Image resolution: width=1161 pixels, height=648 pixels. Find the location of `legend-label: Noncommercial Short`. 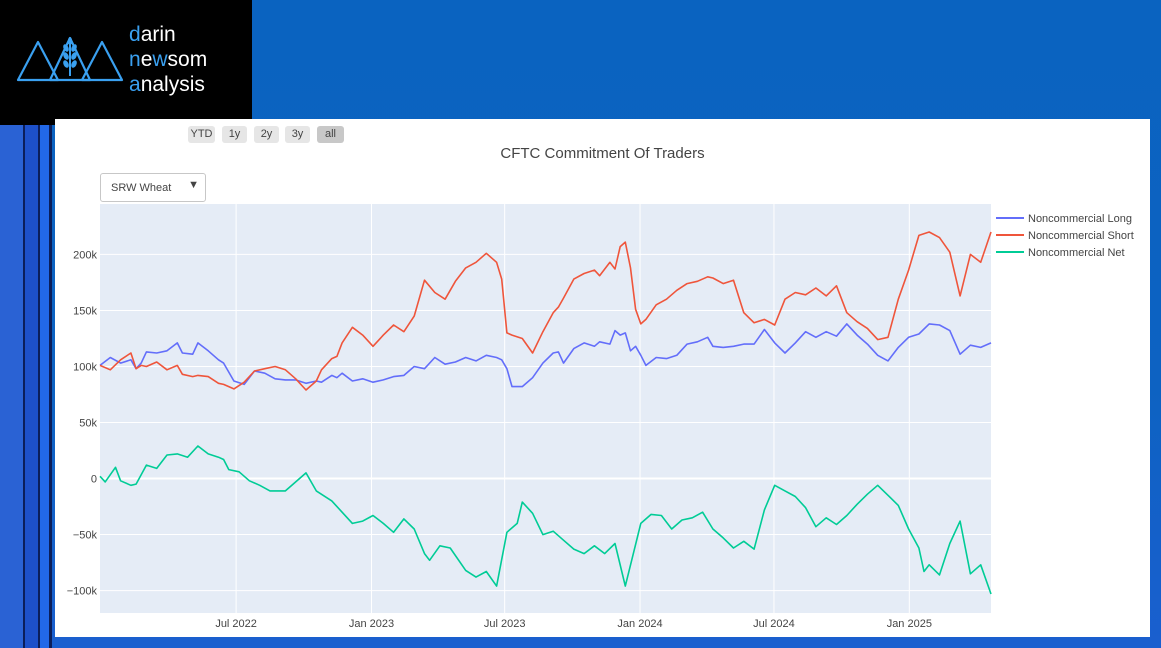

legend-label: Noncommercial Short is located at coordinates (1081, 236).